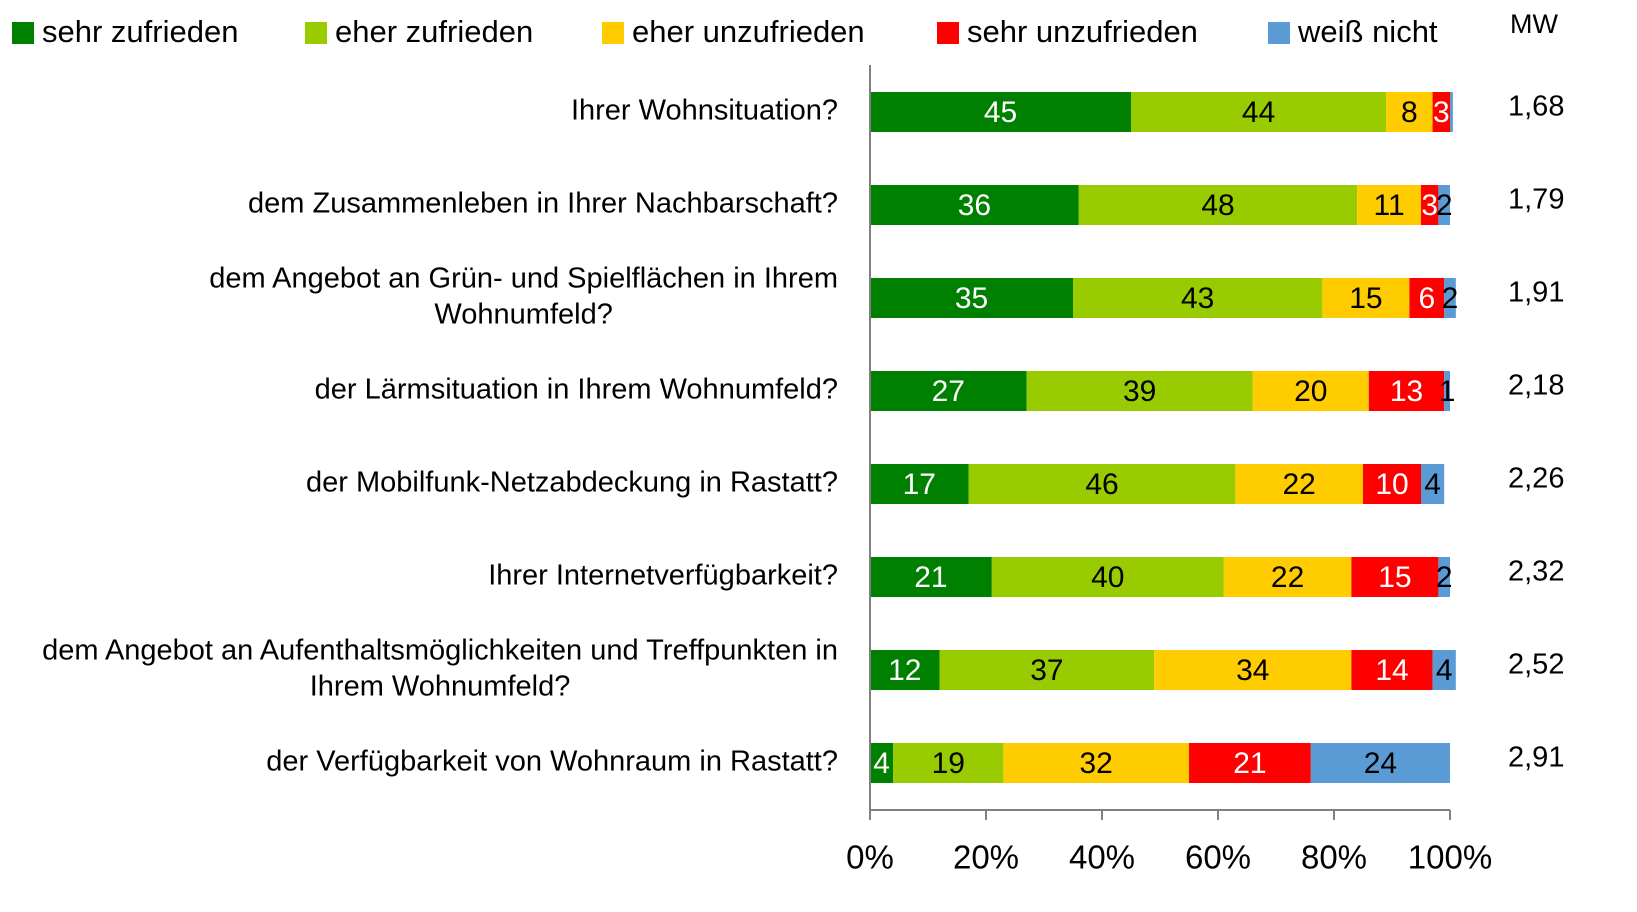  I want to click on data-label: 12, so click(904, 670).